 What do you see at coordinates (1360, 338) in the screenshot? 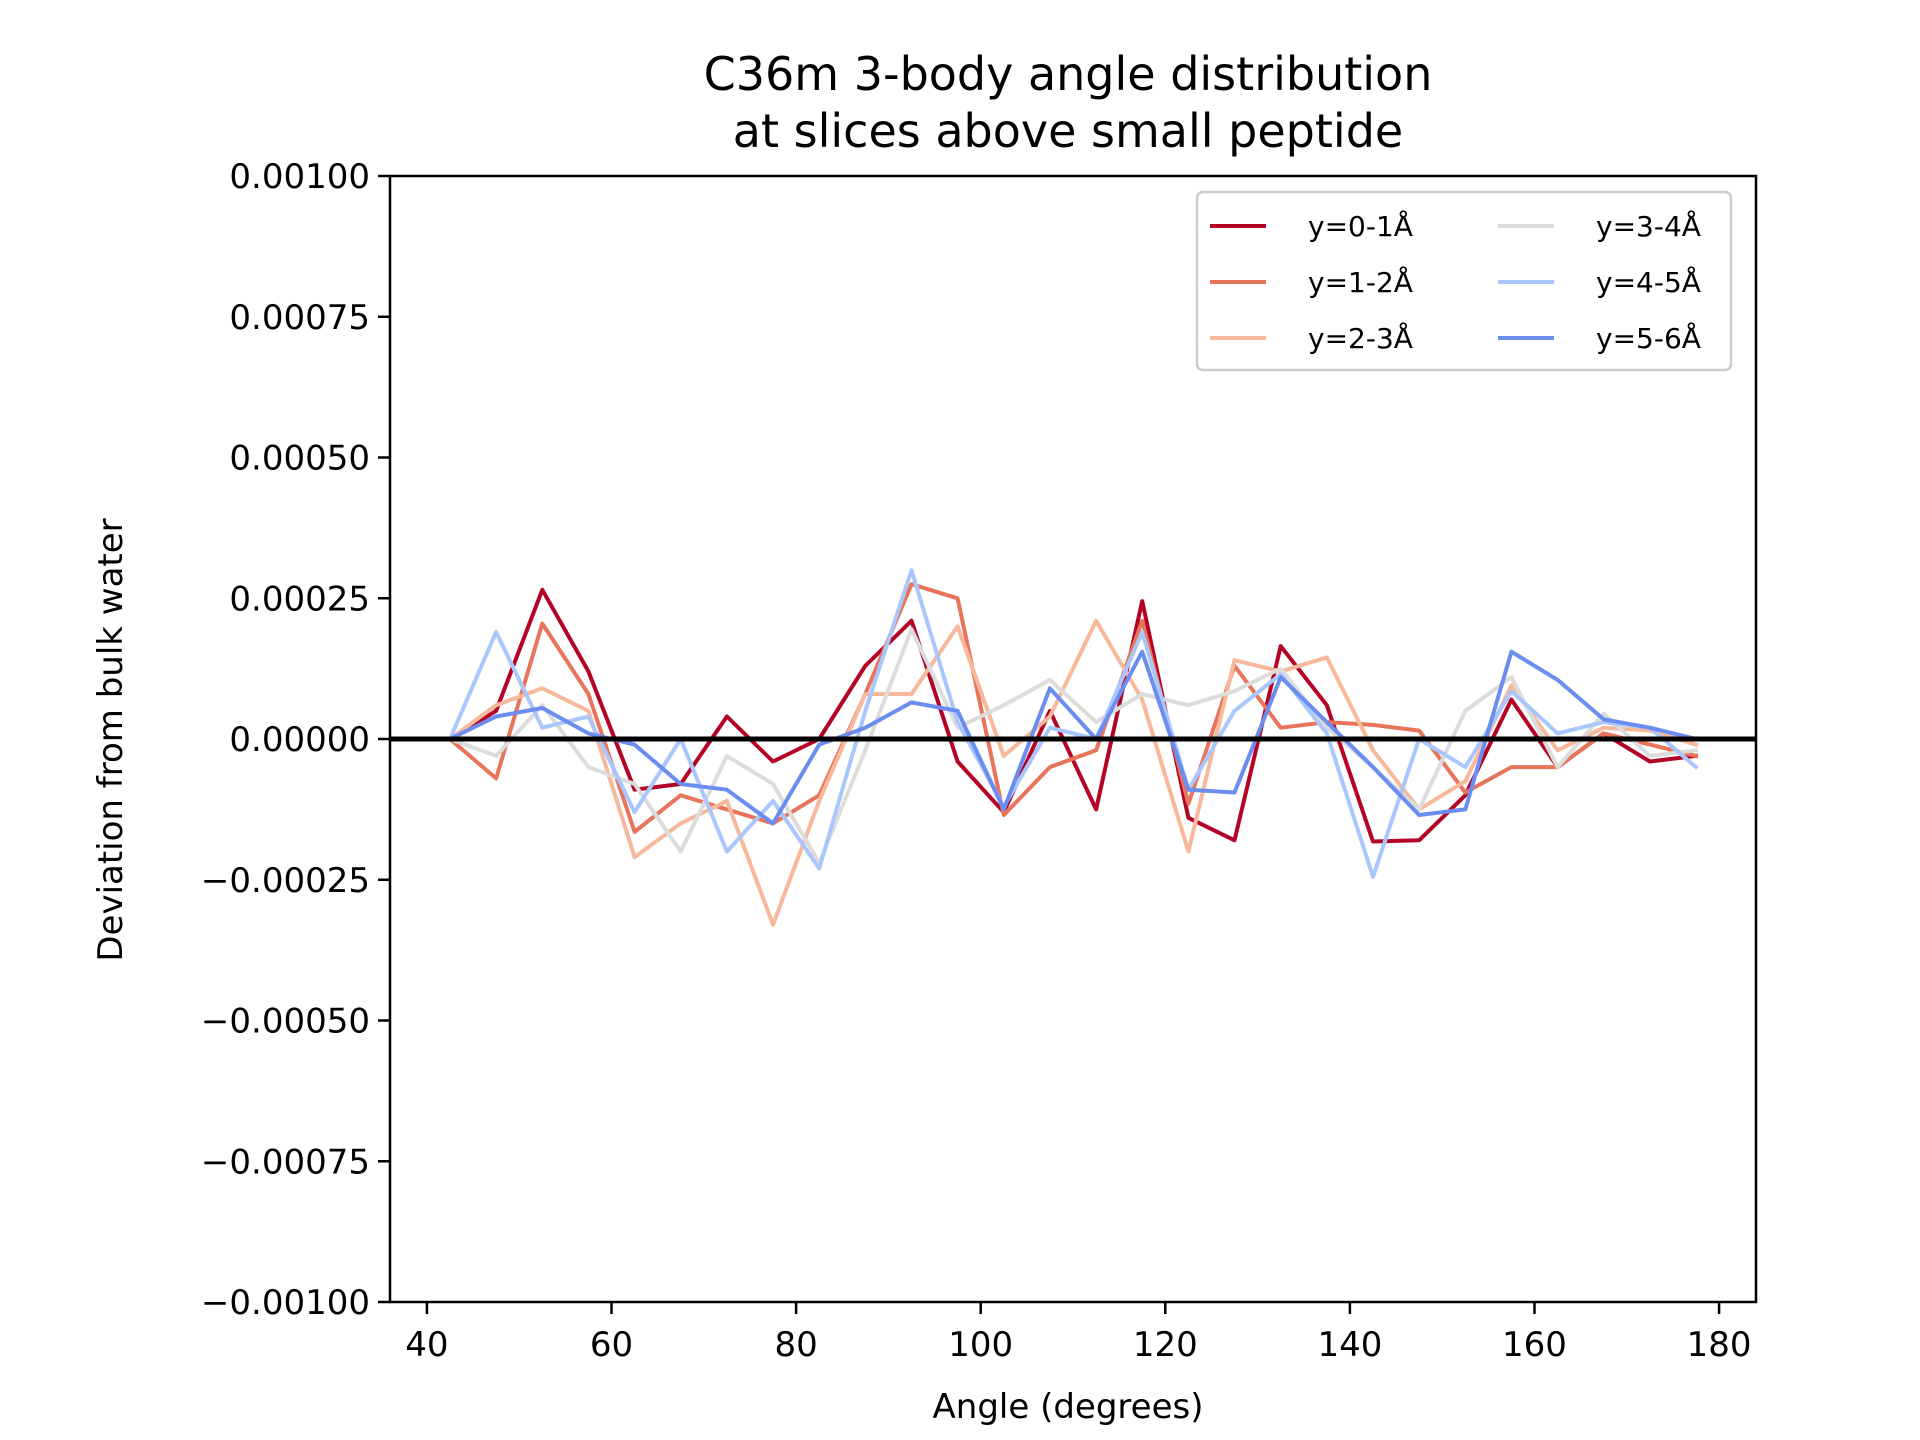
I see `legend-label: y=2-3Å` at bounding box center [1360, 338].